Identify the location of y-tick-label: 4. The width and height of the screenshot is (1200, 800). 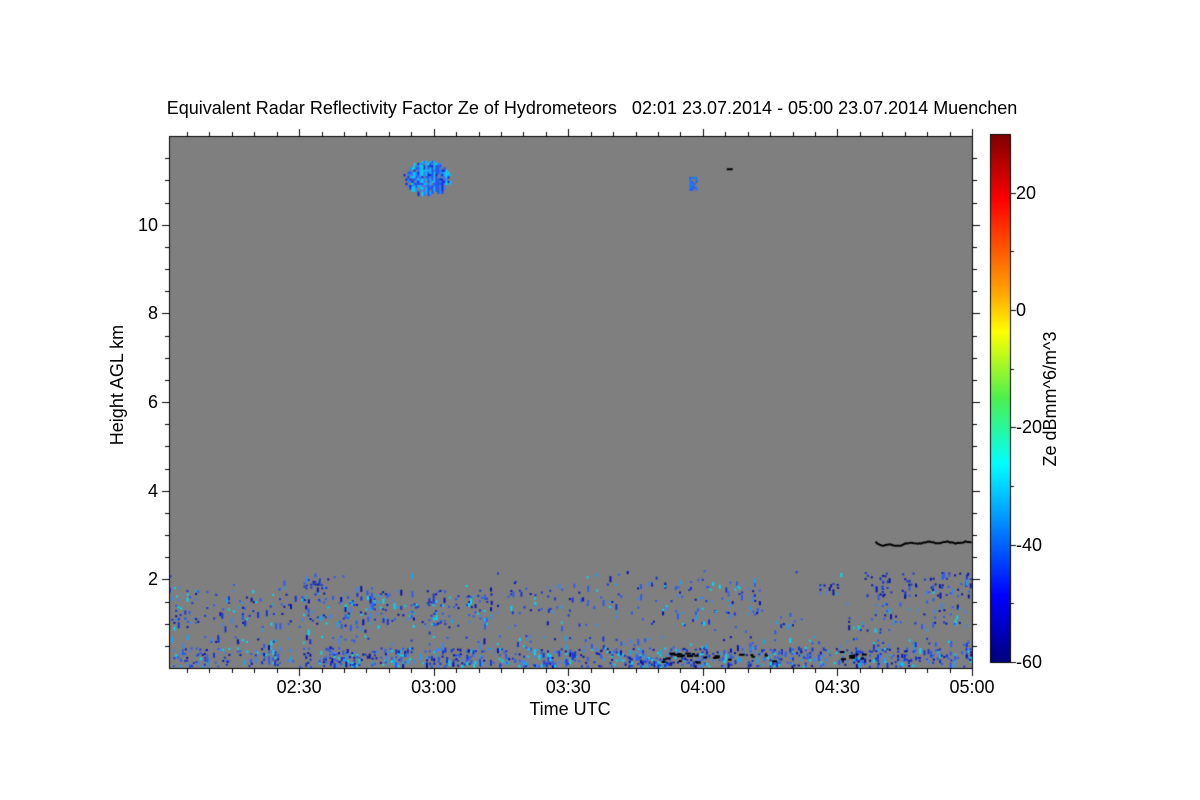
(152, 490).